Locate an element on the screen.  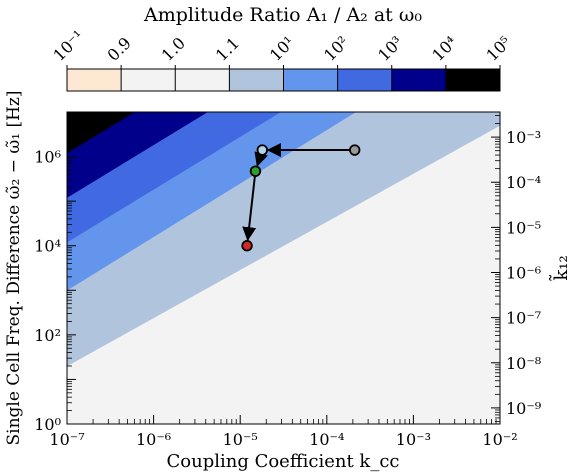
colorbar-tick-label: 1.1 is located at coordinates (227, 48).